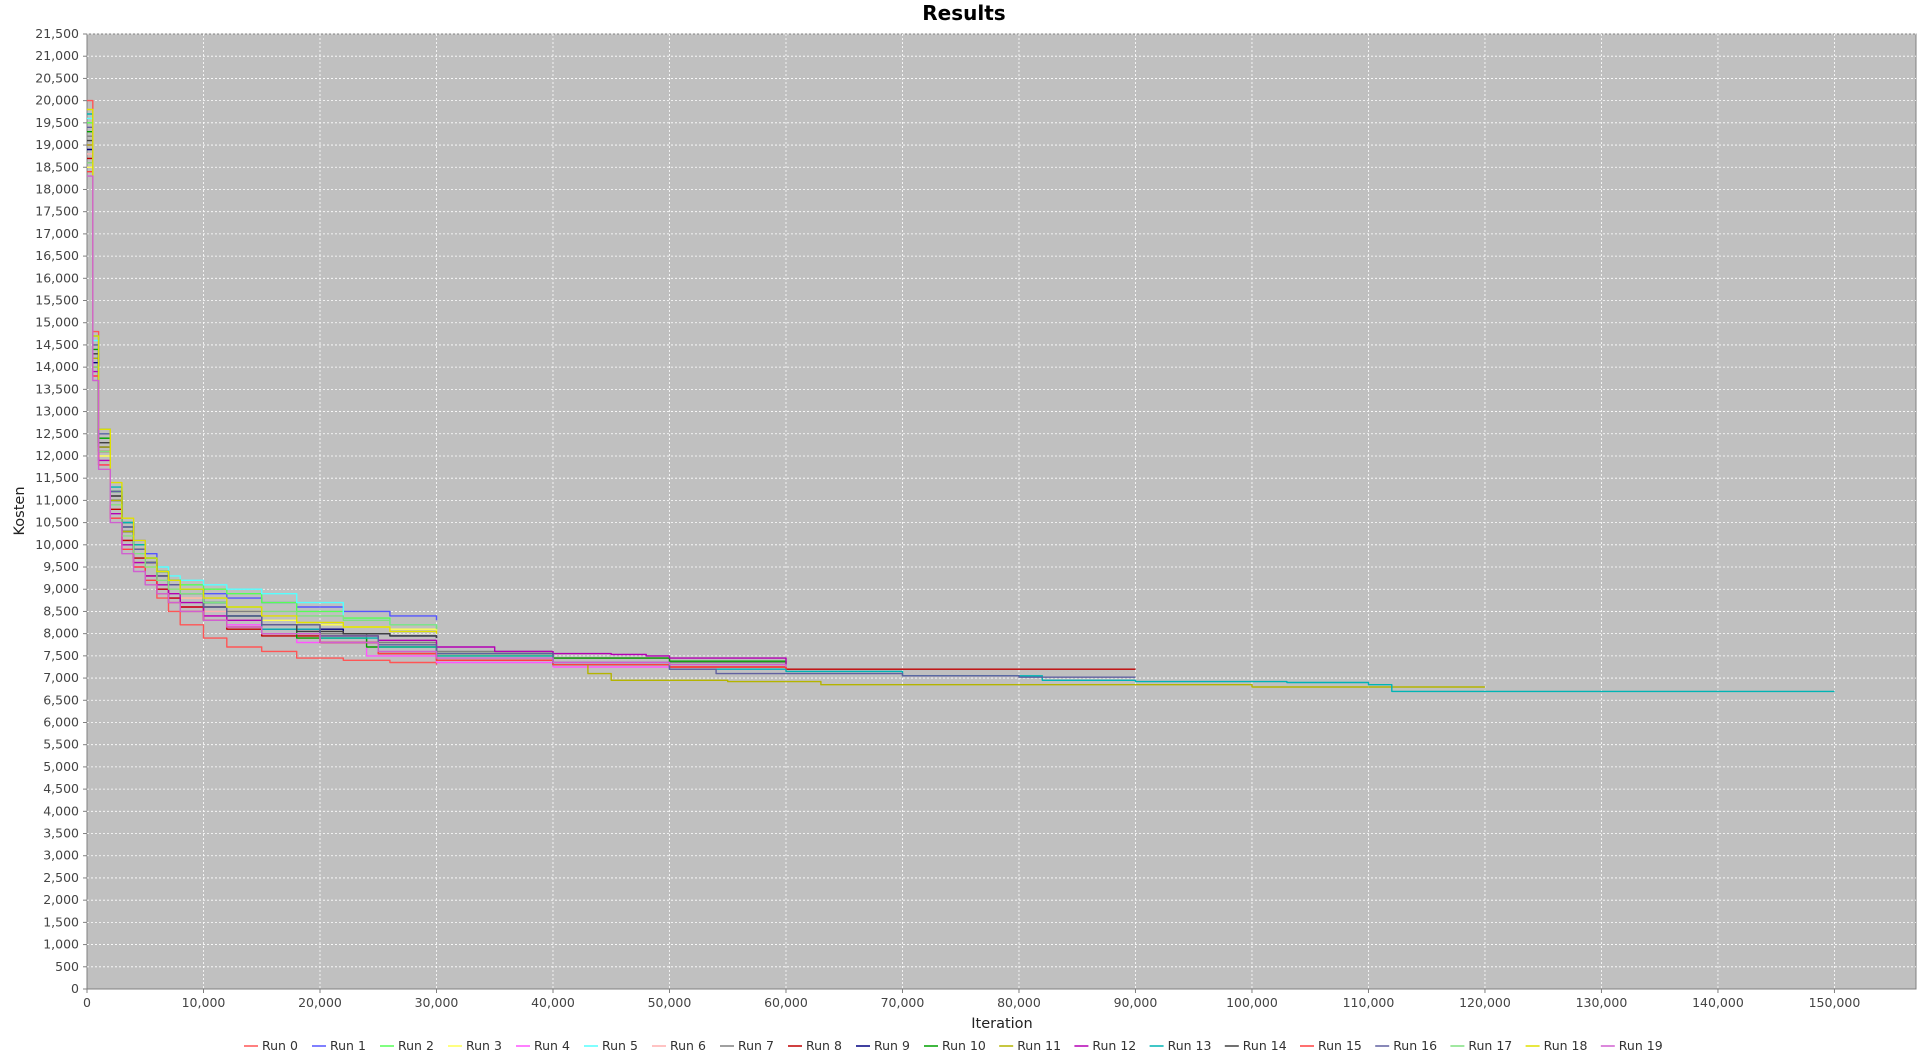 The image size is (1920, 1057). I want to click on y-tick-label: 4,000, so click(61, 810).